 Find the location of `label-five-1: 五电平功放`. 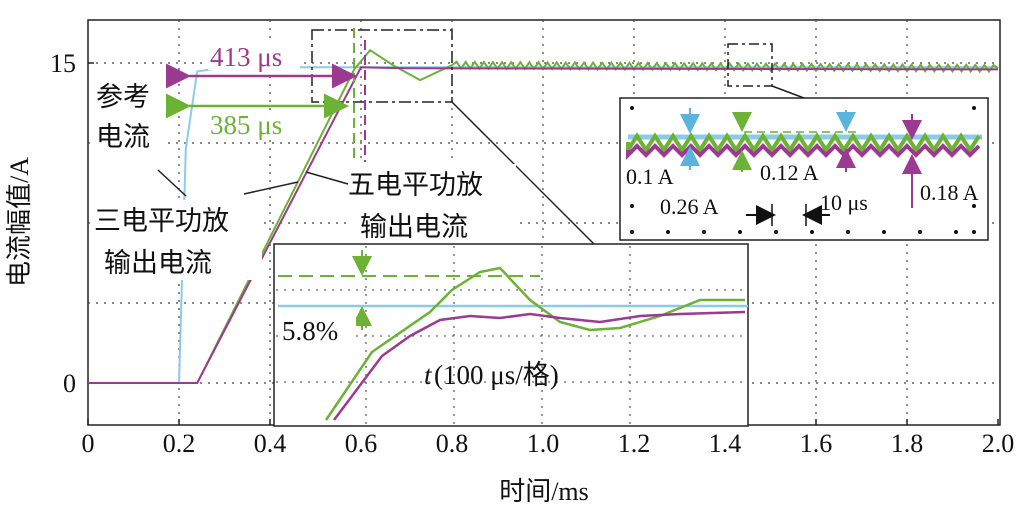

label-five-1: 五电平功放 is located at coordinates (415, 185).